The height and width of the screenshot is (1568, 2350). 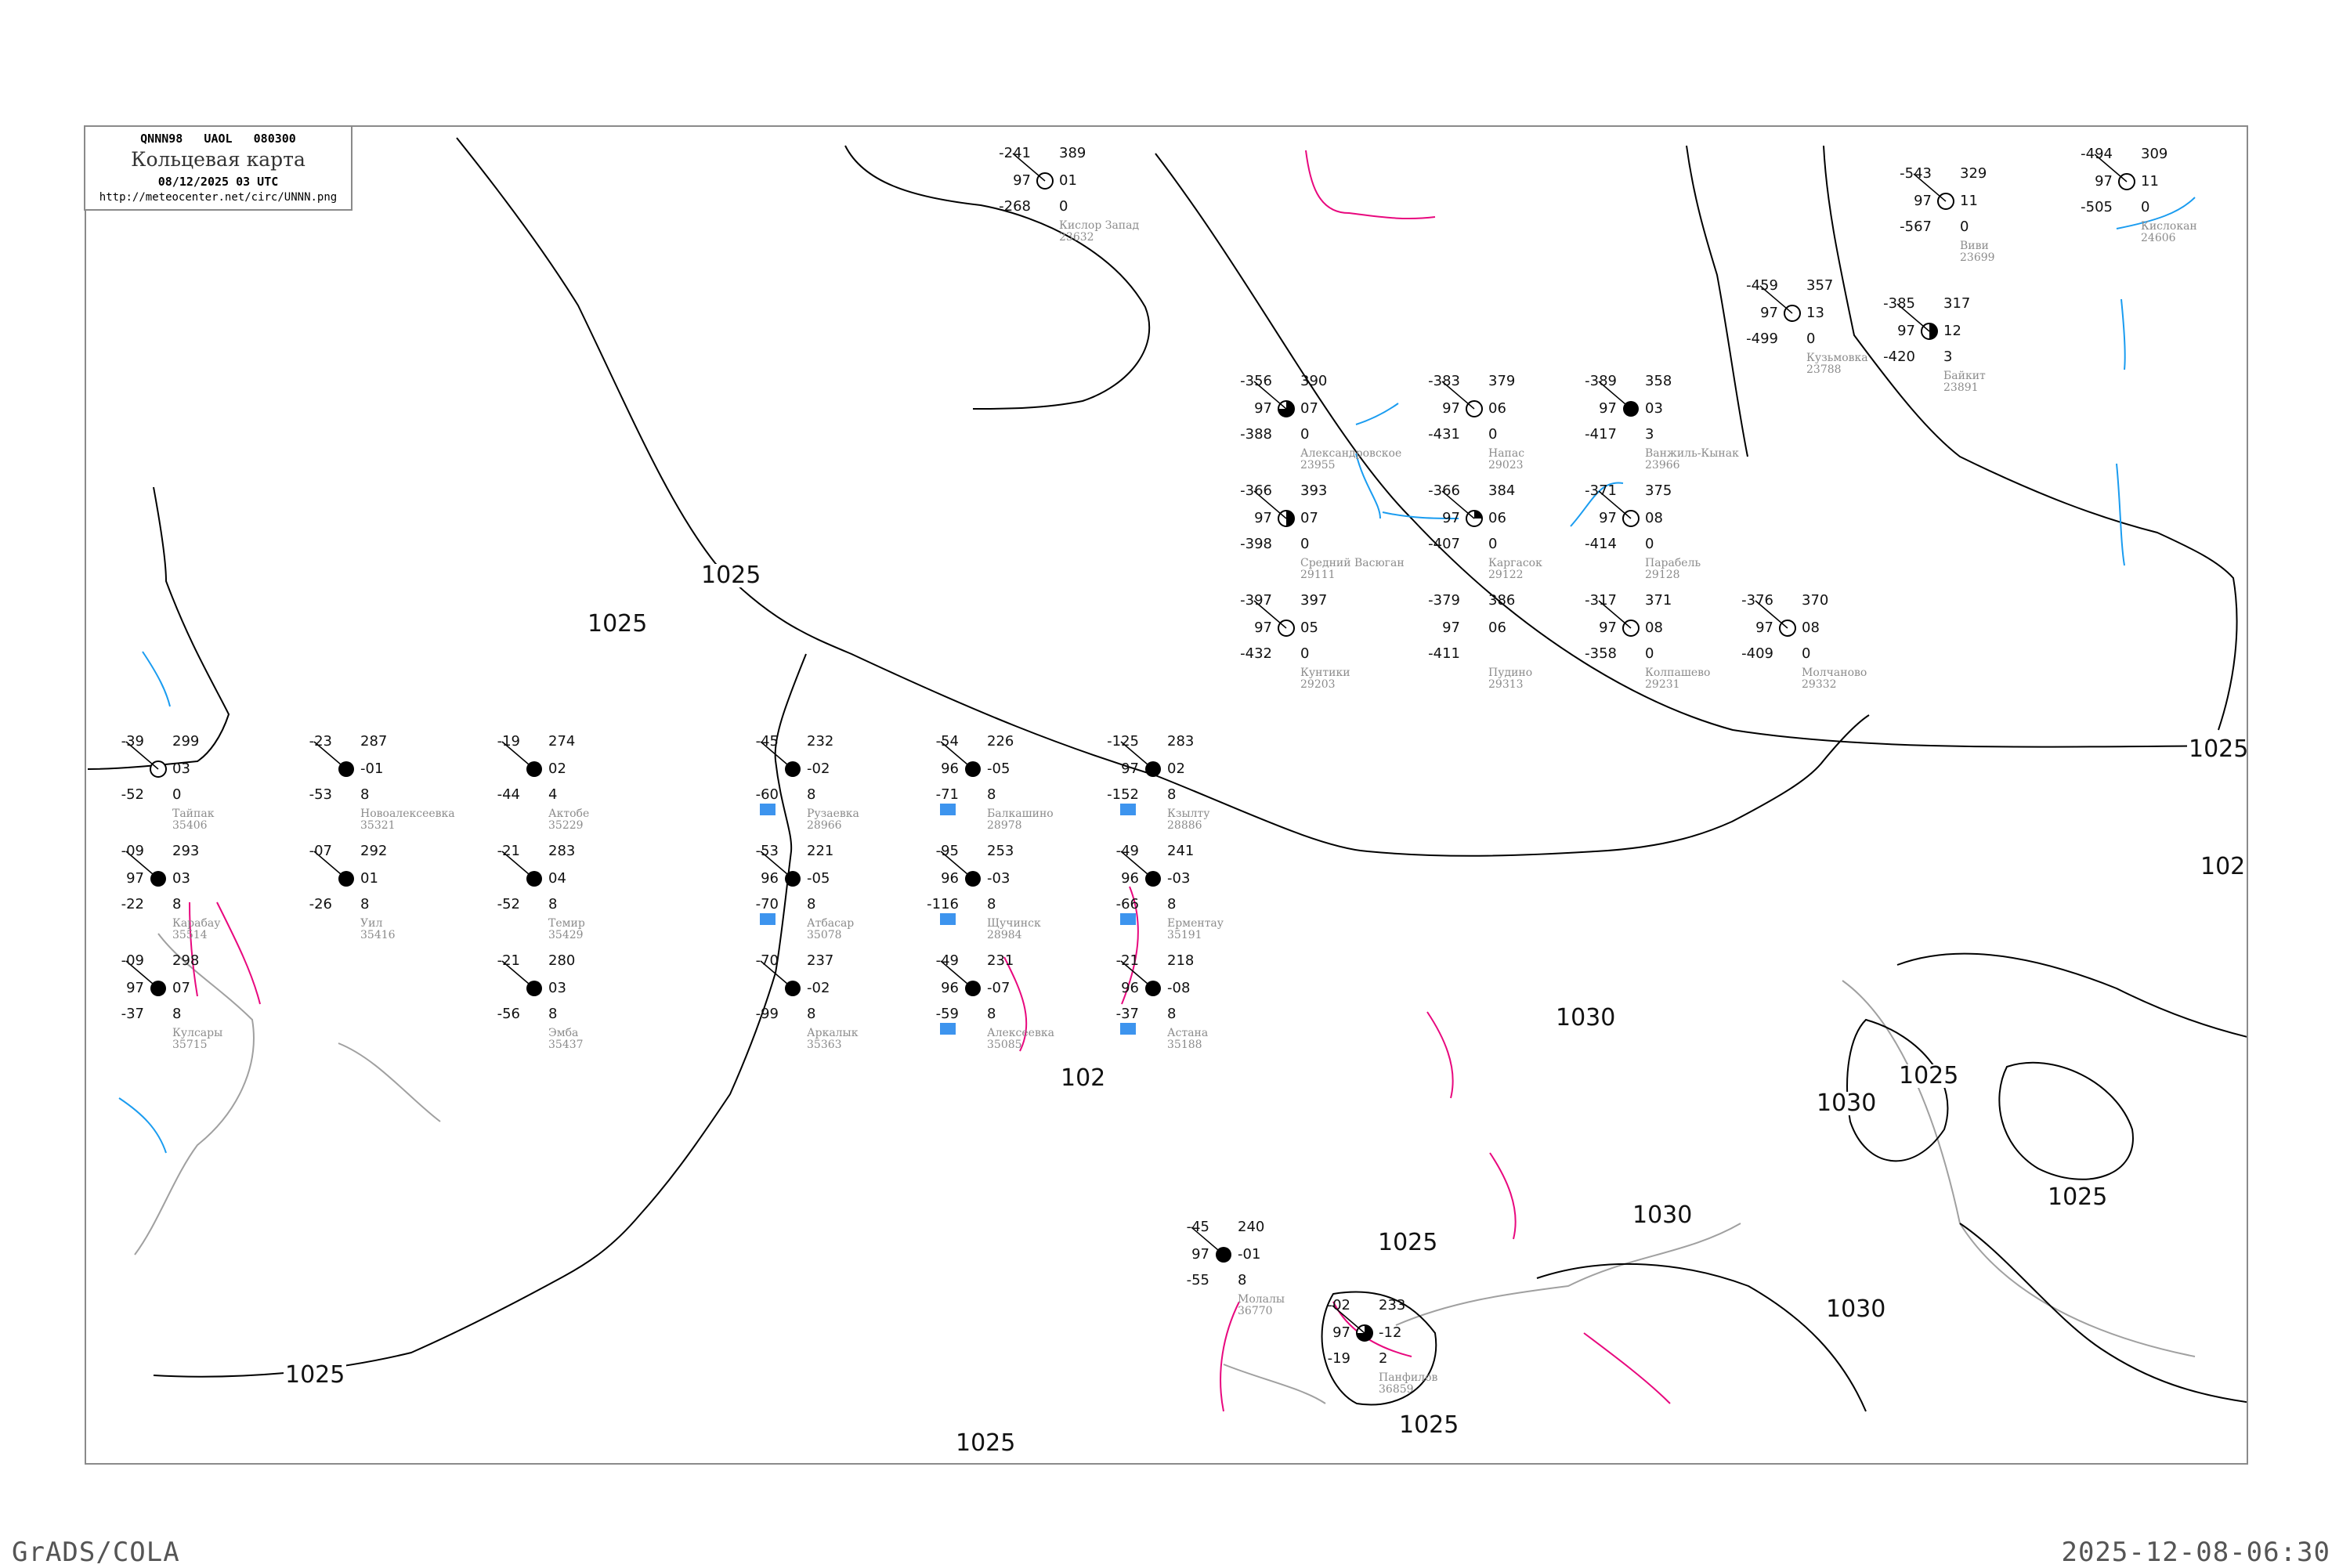 What do you see at coordinates (1824, 369) in the screenshot?
I see `station-id: 23788` at bounding box center [1824, 369].